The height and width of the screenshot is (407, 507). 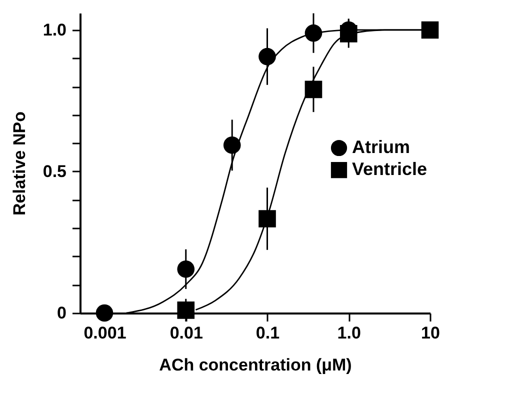 I want to click on legend-label: Ventricle, so click(x=390, y=169).